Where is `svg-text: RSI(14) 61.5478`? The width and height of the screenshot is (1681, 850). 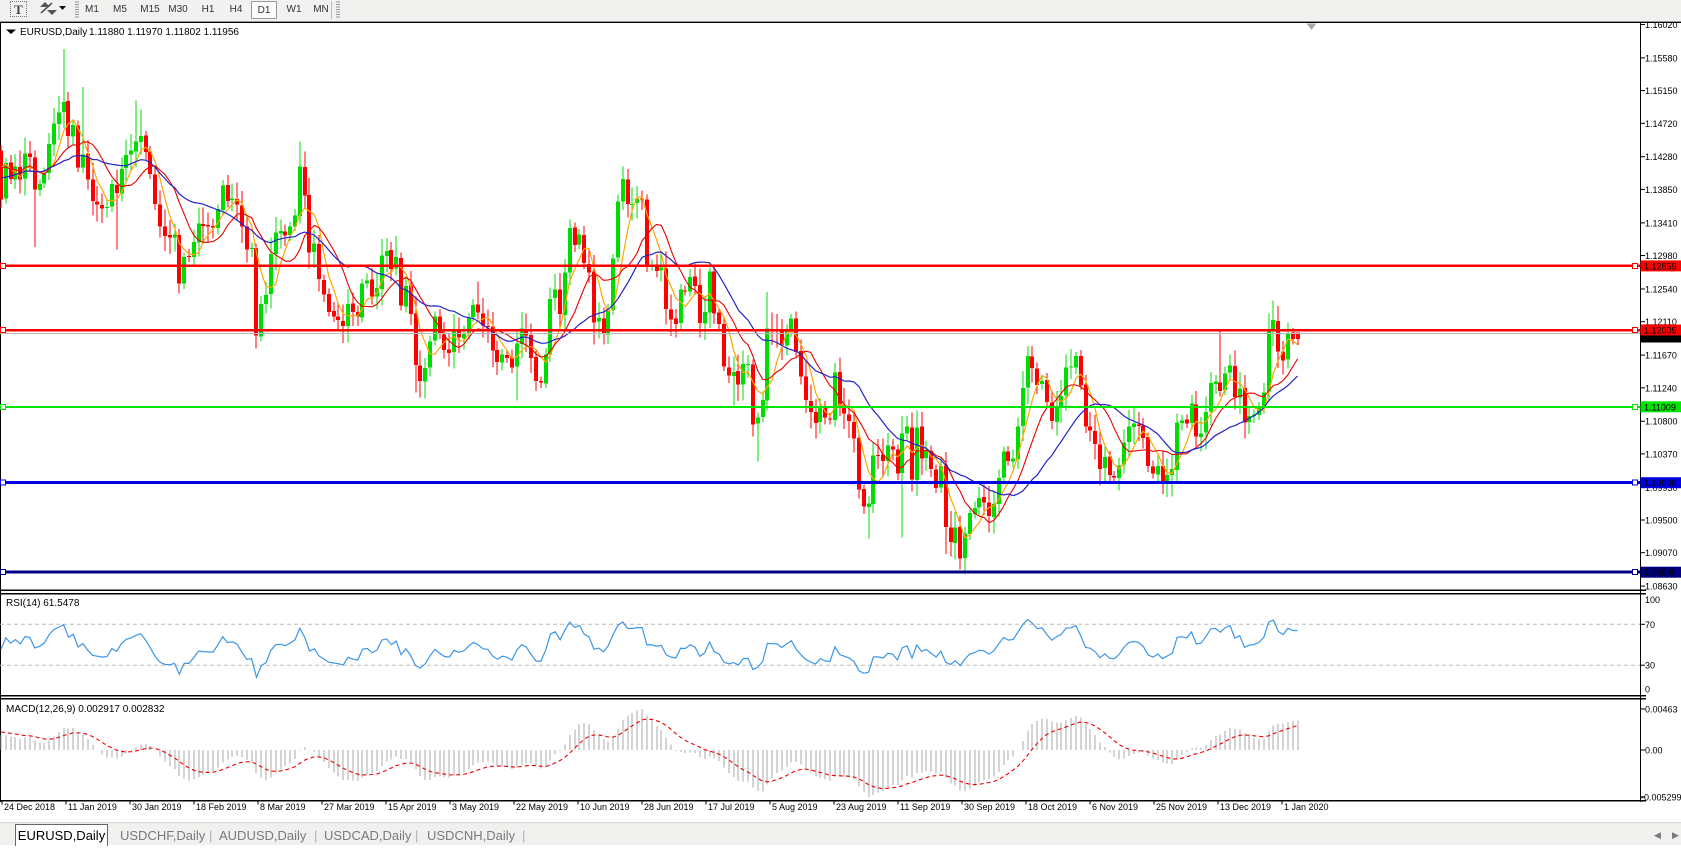
svg-text: RSI(14) 61.5478 is located at coordinates (43, 603).